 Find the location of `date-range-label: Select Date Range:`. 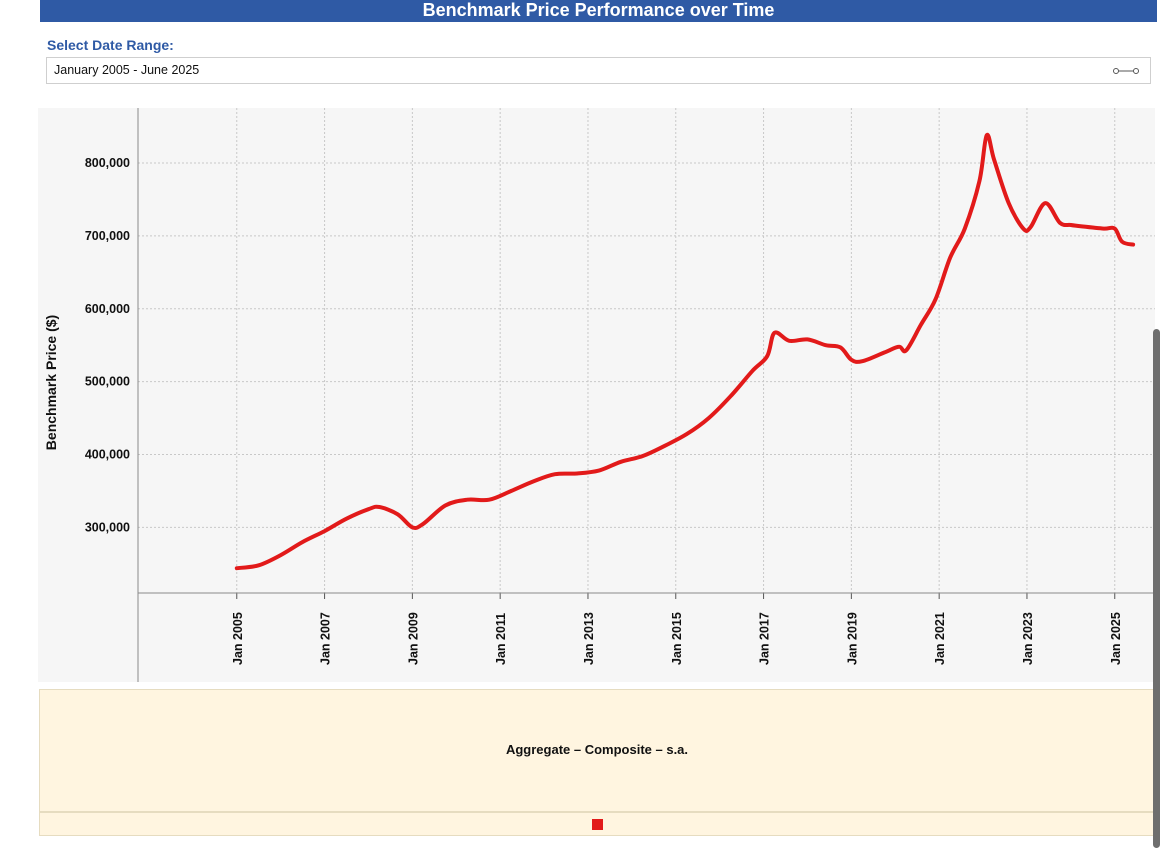

date-range-label: Select Date Range: is located at coordinates (110, 45).